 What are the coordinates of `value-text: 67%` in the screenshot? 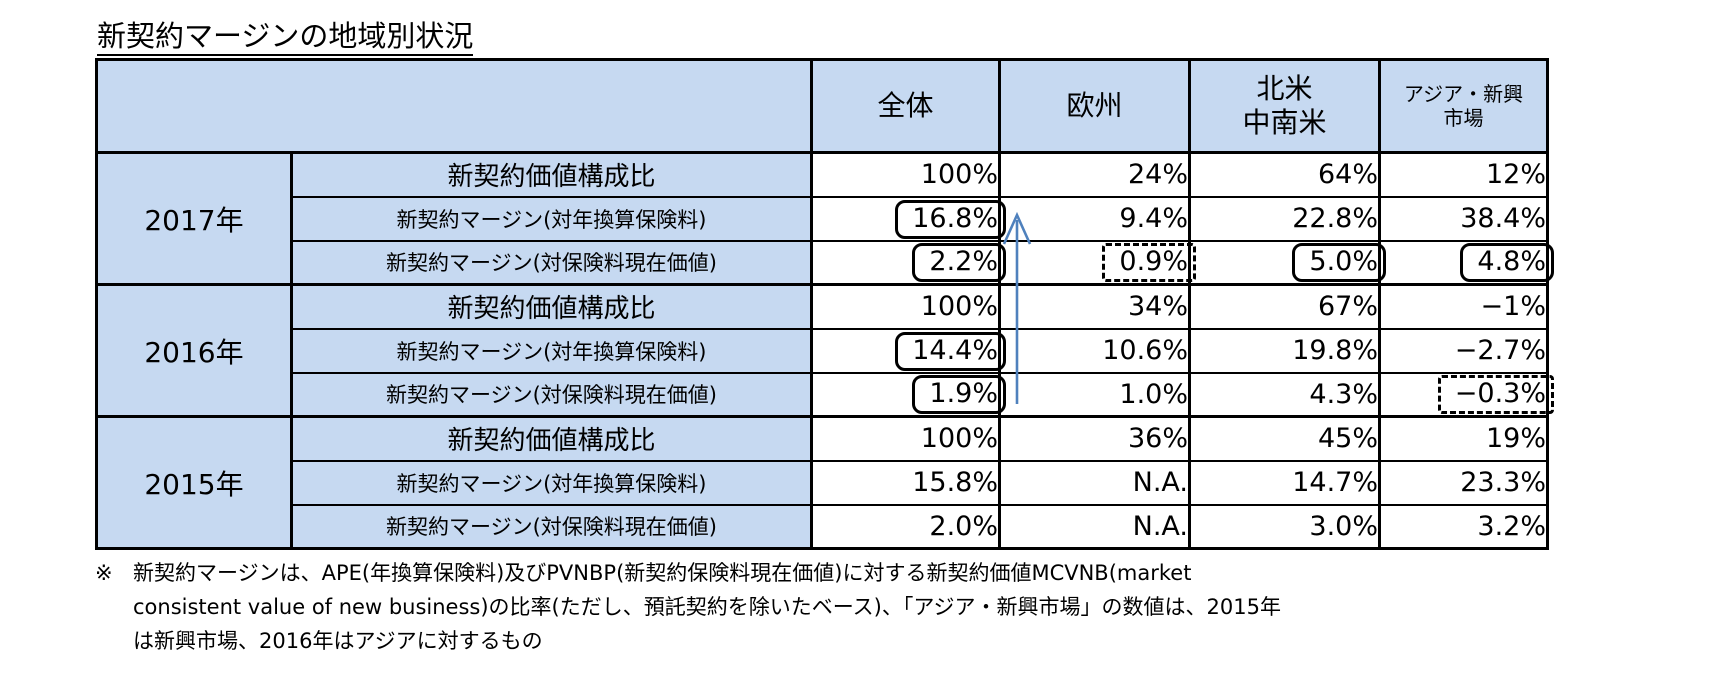 It's located at (1347, 307).